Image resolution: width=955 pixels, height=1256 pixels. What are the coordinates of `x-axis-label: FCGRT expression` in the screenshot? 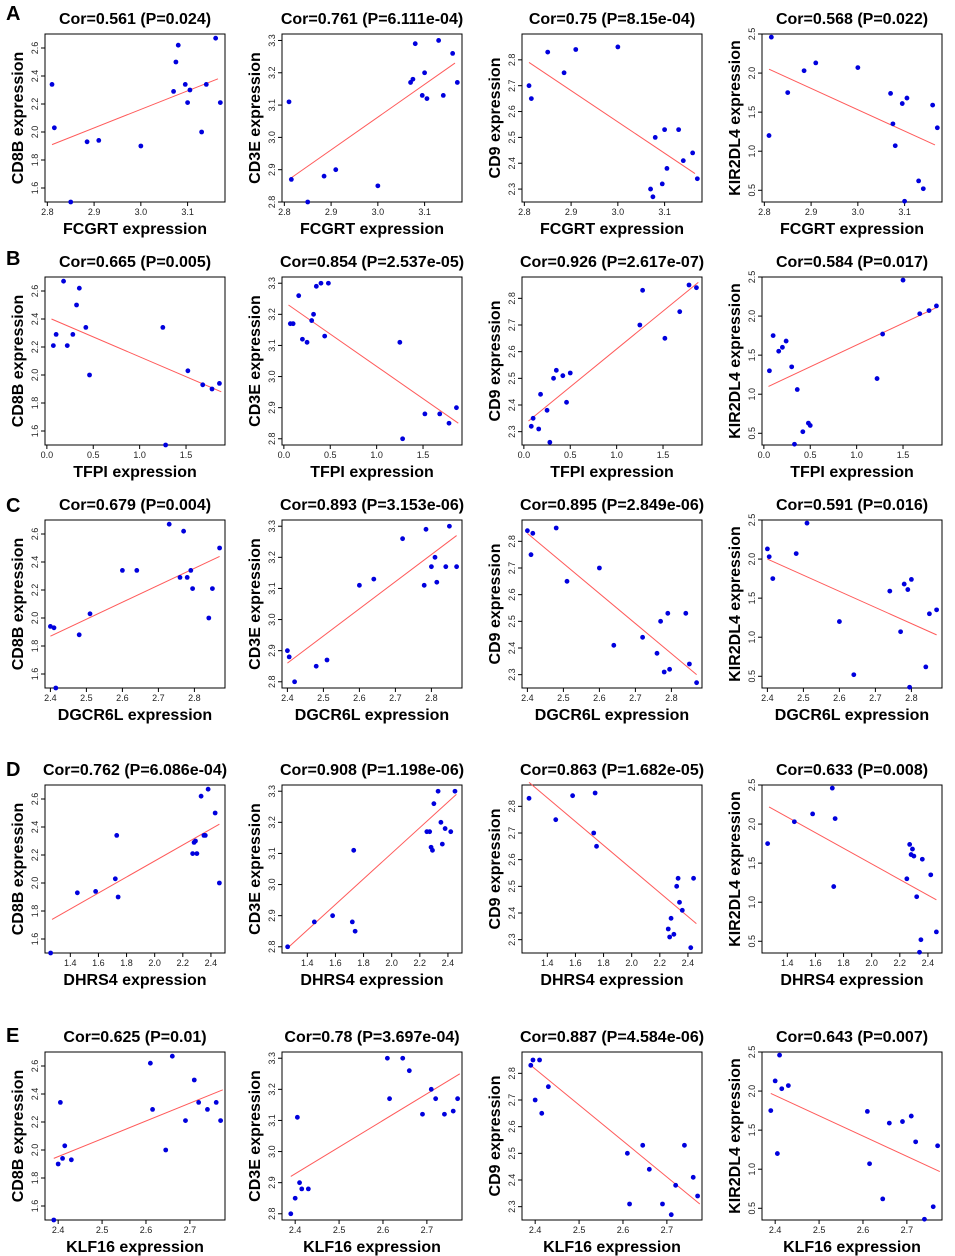 It's located at (852, 229).